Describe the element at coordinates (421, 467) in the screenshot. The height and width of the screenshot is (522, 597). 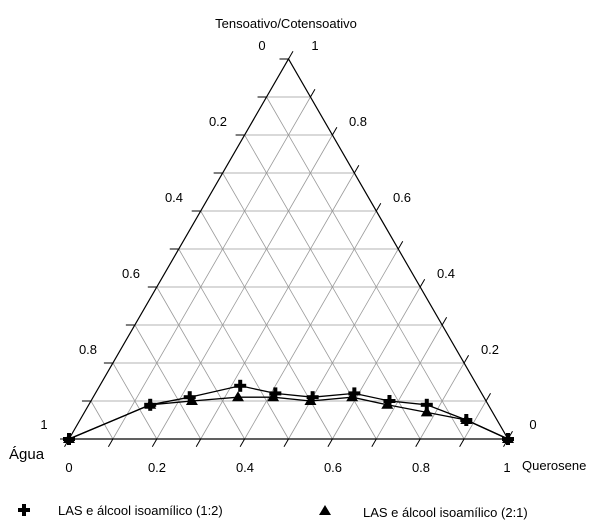
I see `bottom-tick-label-0.8: 0.8` at that location.